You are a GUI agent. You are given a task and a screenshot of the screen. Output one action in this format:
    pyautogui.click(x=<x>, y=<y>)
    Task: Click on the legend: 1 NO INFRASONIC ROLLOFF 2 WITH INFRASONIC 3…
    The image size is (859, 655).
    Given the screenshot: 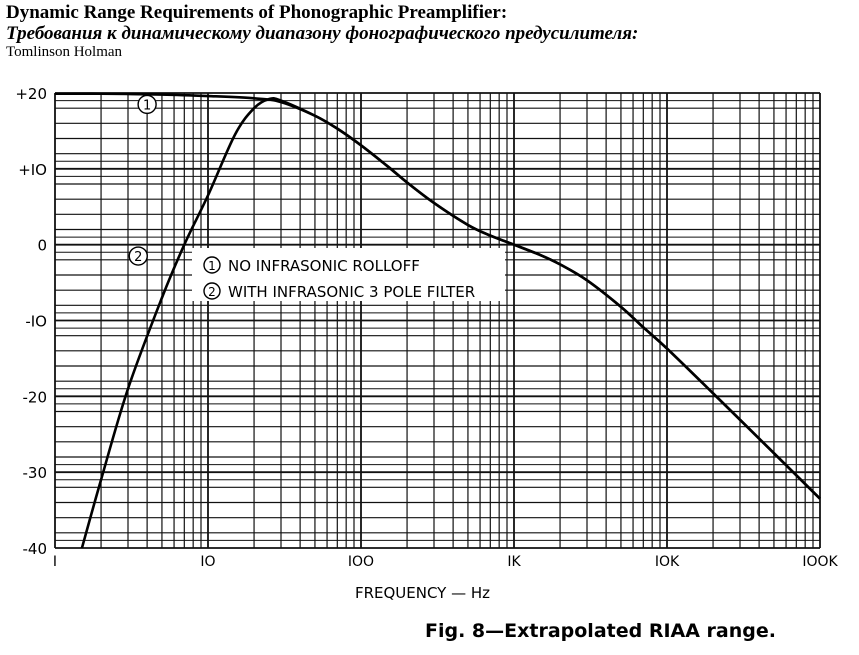 What is the action you would take?
    pyautogui.click(x=348, y=274)
    